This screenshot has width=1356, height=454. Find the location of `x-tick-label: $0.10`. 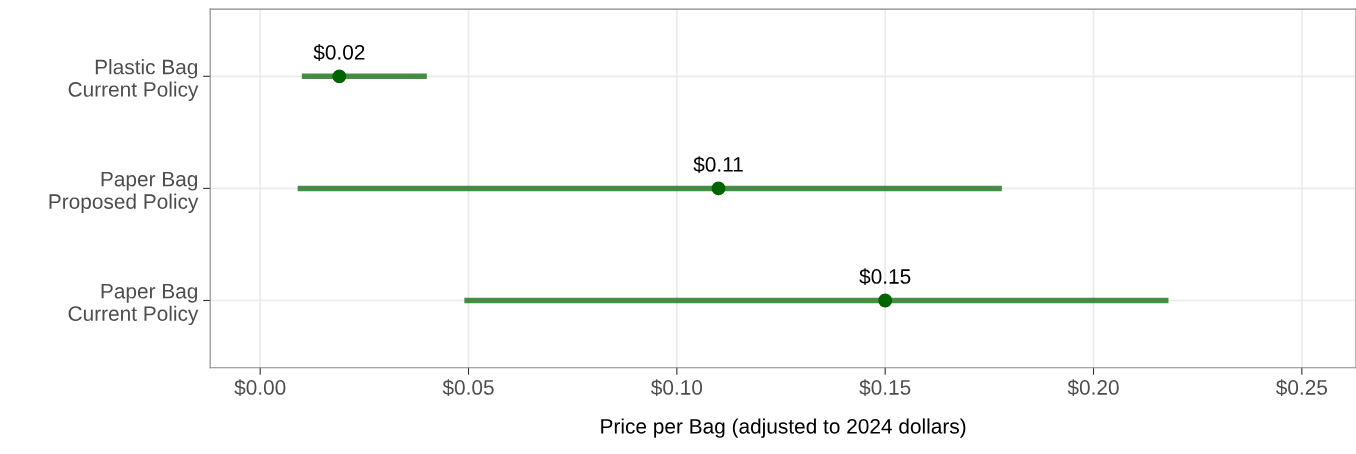

x-tick-label: $0.10 is located at coordinates (677, 388).